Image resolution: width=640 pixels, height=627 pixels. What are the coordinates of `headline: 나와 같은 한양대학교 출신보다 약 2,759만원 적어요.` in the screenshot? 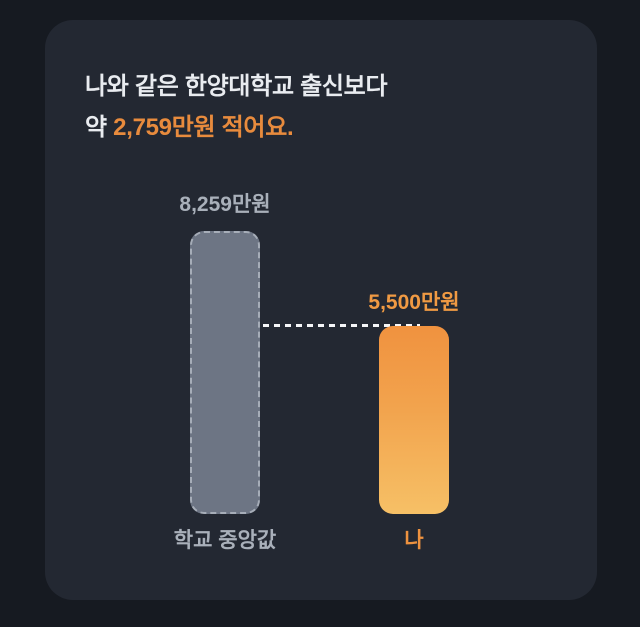 It's located at (236, 107).